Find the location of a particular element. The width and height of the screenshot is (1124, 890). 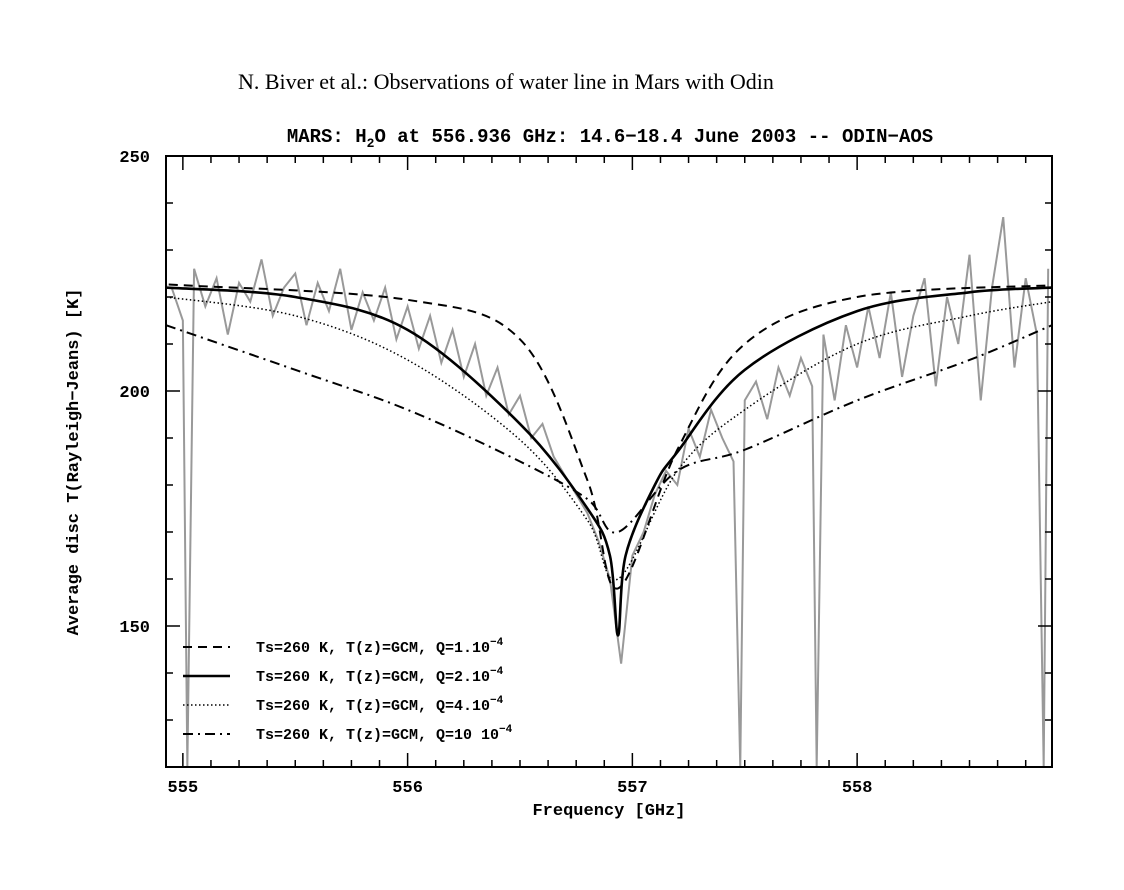

chart-title-start: MARS: H is located at coordinates (327, 137).